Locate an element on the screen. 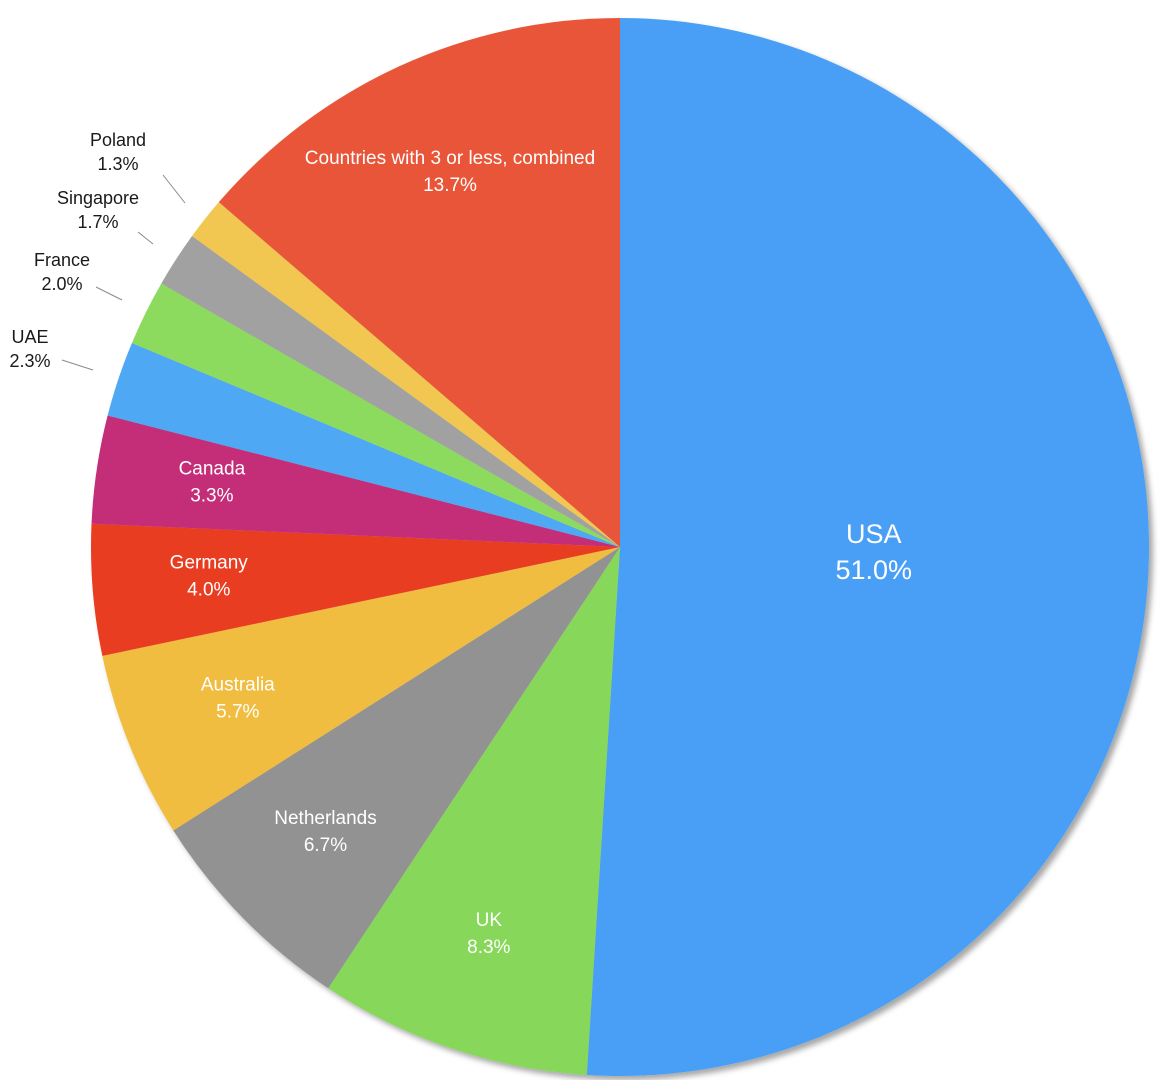  leader-line-singapore is located at coordinates (145, 238).